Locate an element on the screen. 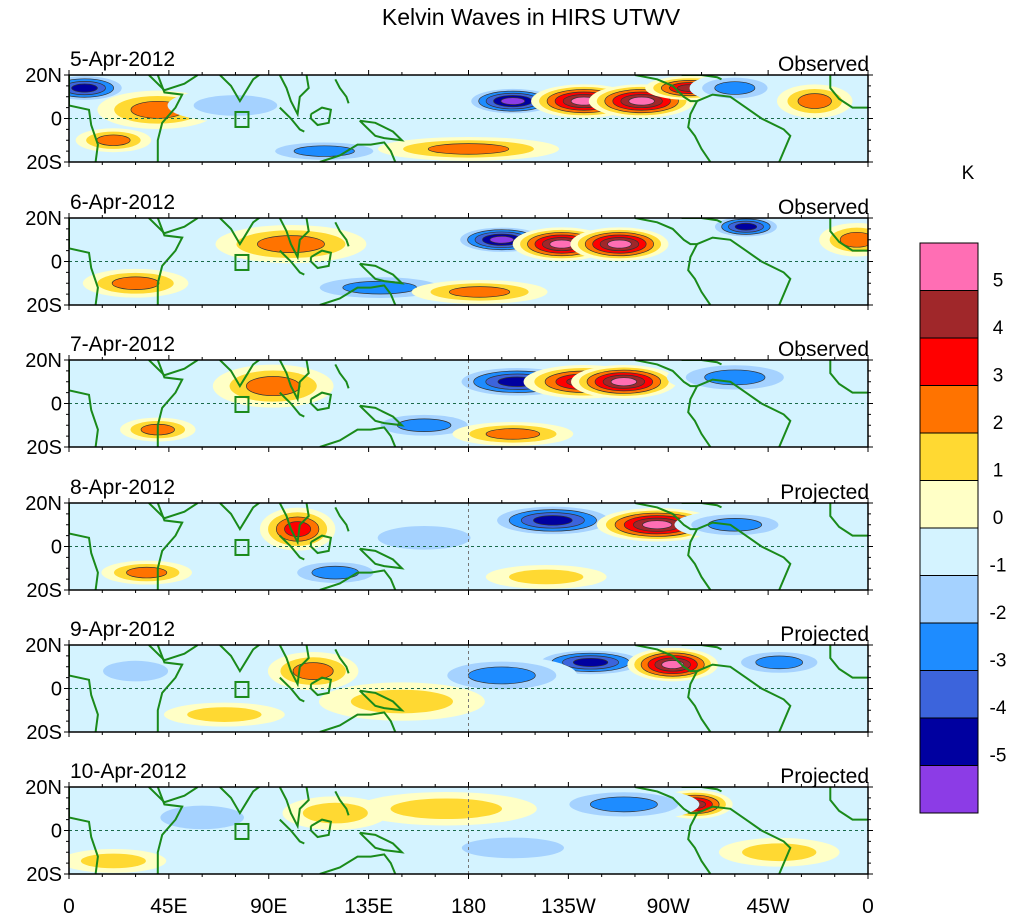 This screenshot has width=1015, height=920. panel-date-label: 10-Apr-2012 is located at coordinates (128, 771).